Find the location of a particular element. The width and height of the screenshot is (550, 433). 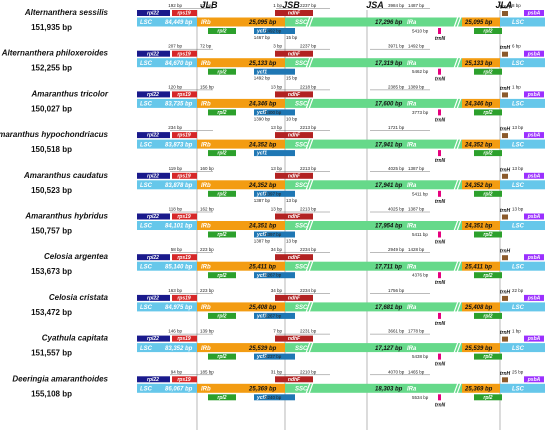

region-label-ira: IRa is located at coordinates (412, 308).